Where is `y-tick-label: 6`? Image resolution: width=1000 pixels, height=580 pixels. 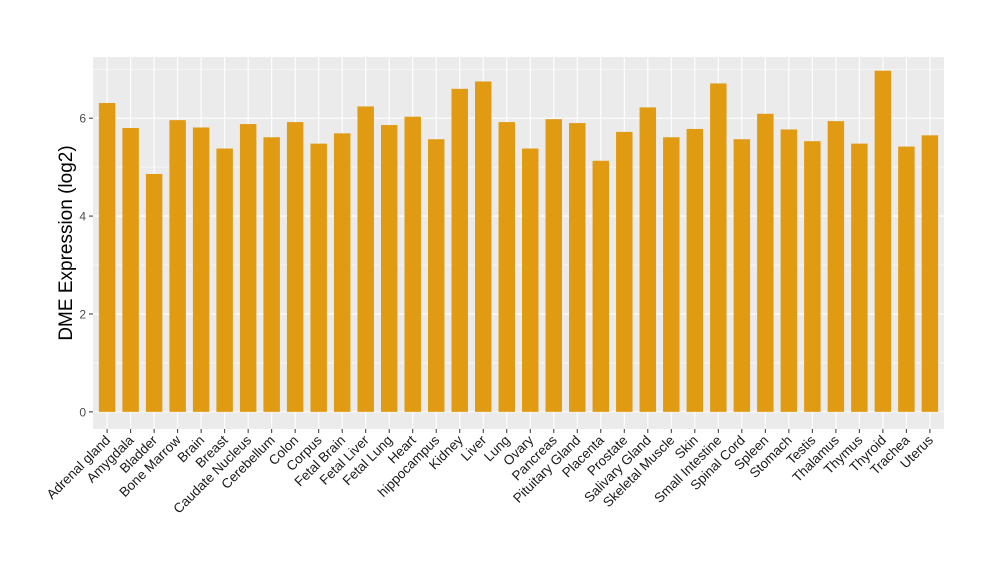 y-tick-label: 6 is located at coordinates (82, 119).